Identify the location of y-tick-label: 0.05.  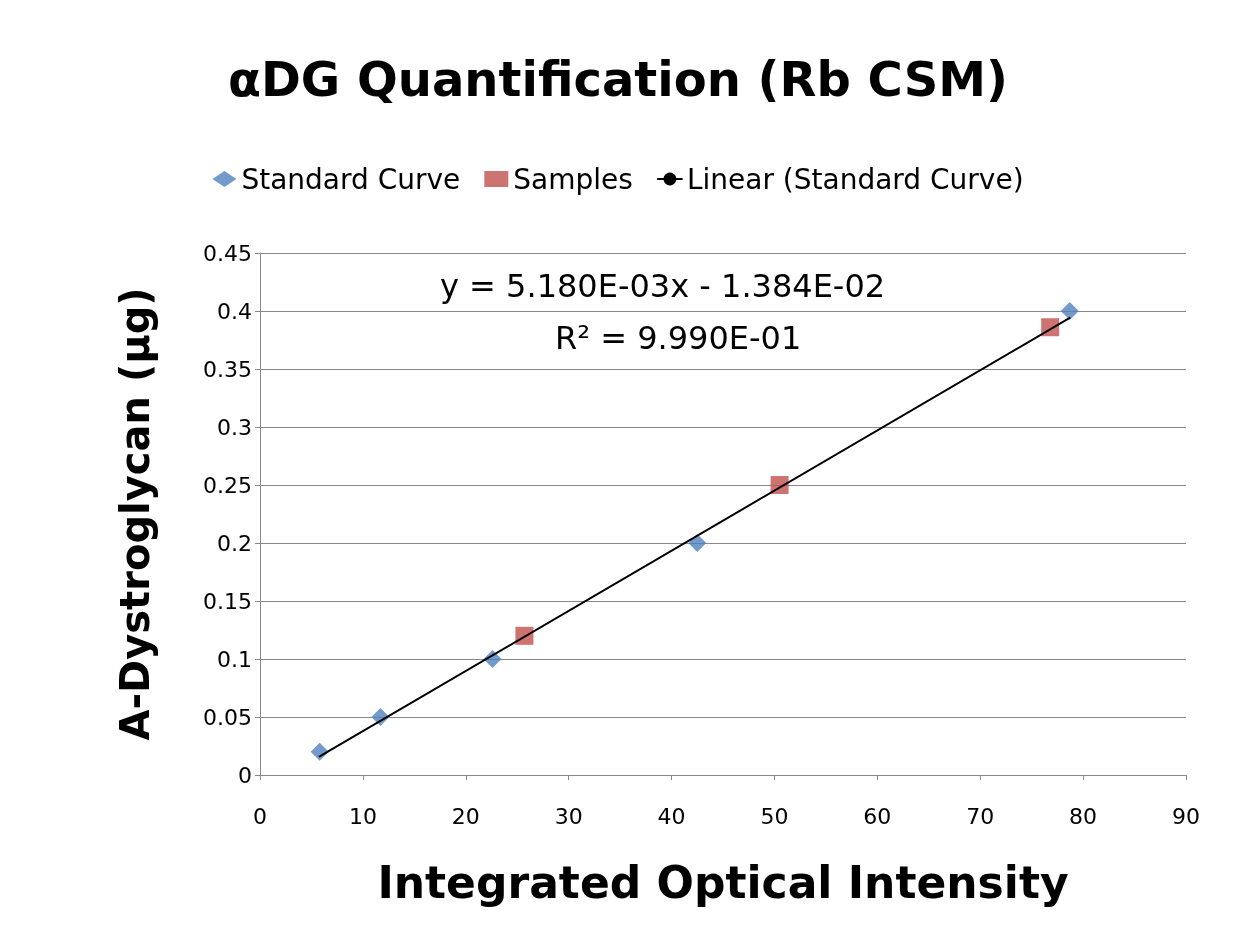
(227, 717).